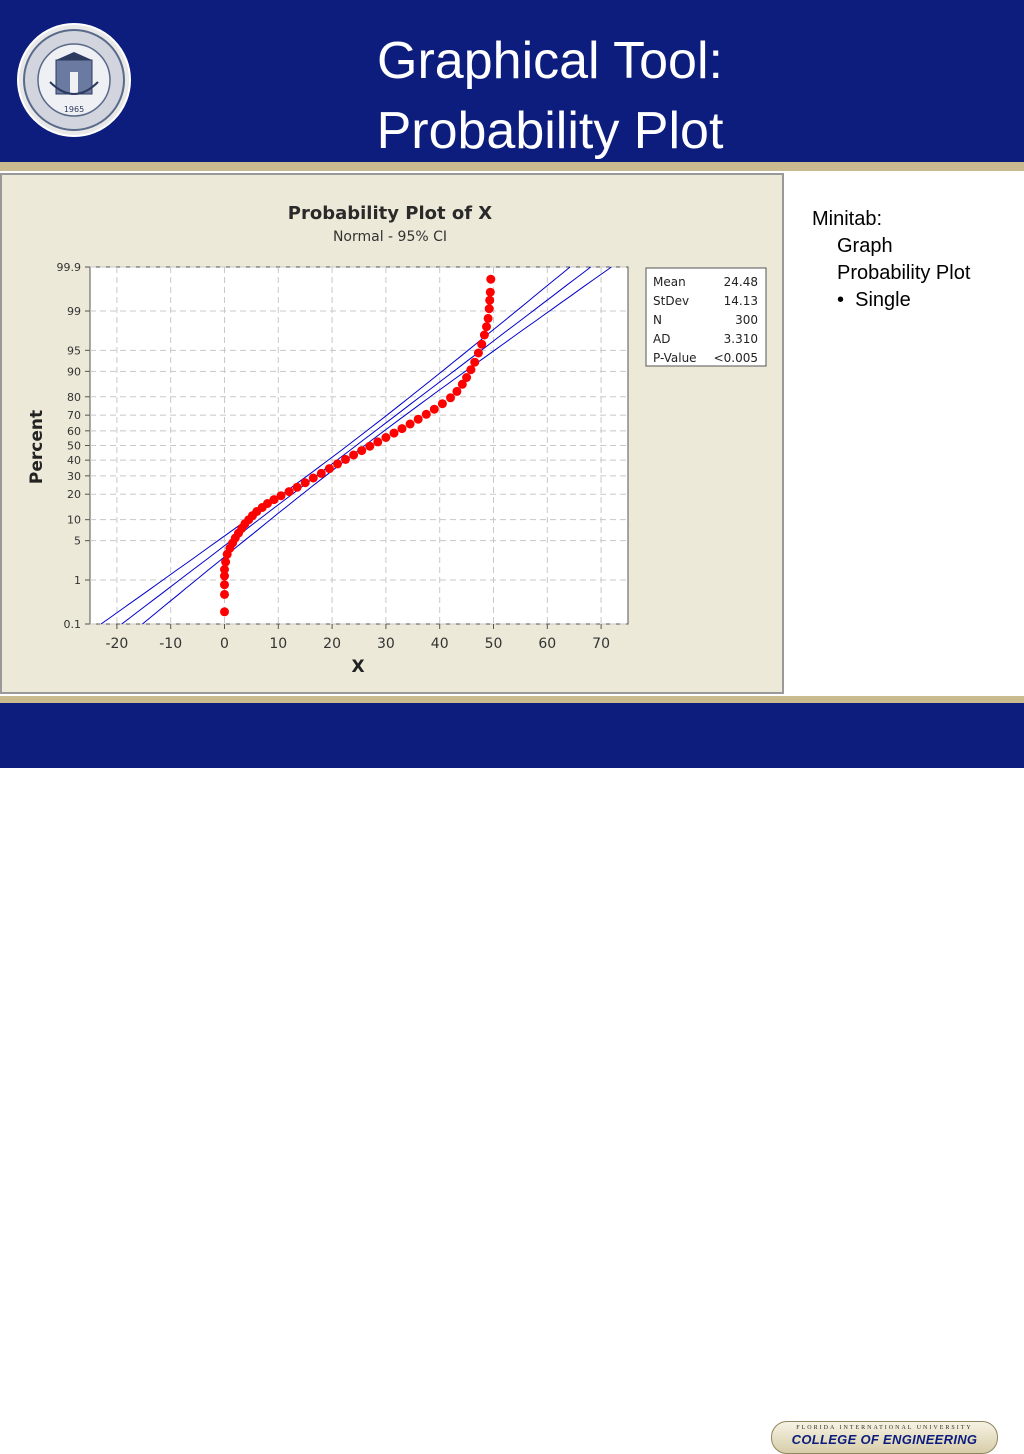 The image size is (1024, 1454). What do you see at coordinates (74, 415) in the screenshot?
I see `y-tick-label: 70` at bounding box center [74, 415].